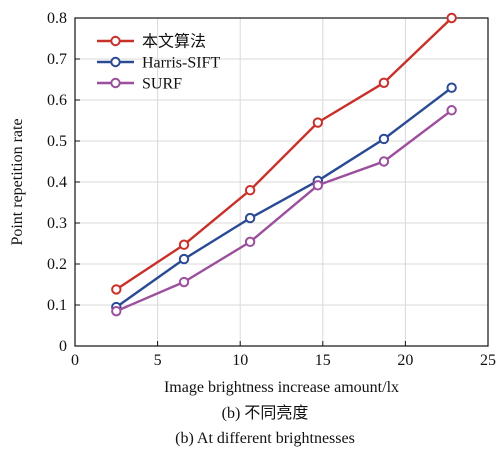 Image resolution: width=502 pixels, height=456 pixels. What do you see at coordinates (181, 63) in the screenshot?
I see `legend-label: Harris-SIFT` at bounding box center [181, 63].